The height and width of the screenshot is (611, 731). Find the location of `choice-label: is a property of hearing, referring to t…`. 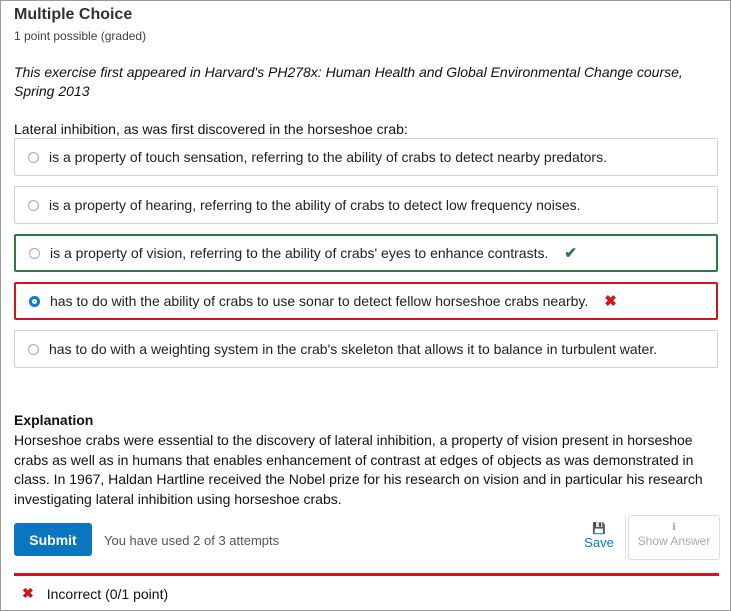

choice-label: is a property of hearing, referring to t… is located at coordinates (315, 205).